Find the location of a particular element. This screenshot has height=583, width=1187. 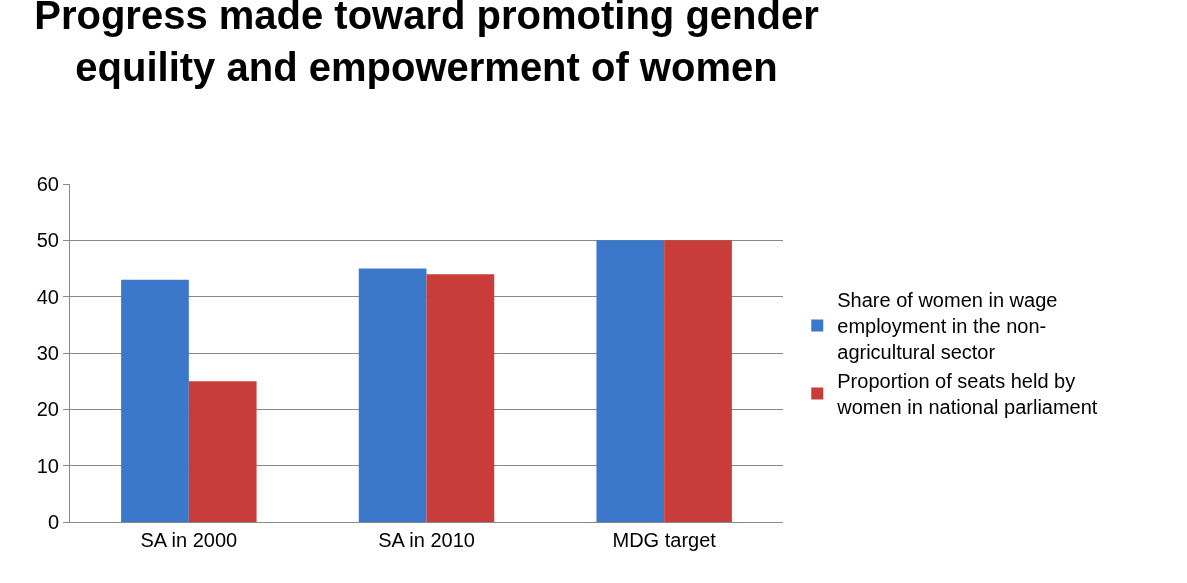

legend-label: Share of women in wage employment in the non-agricultural sector is located at coordinates (947, 326).